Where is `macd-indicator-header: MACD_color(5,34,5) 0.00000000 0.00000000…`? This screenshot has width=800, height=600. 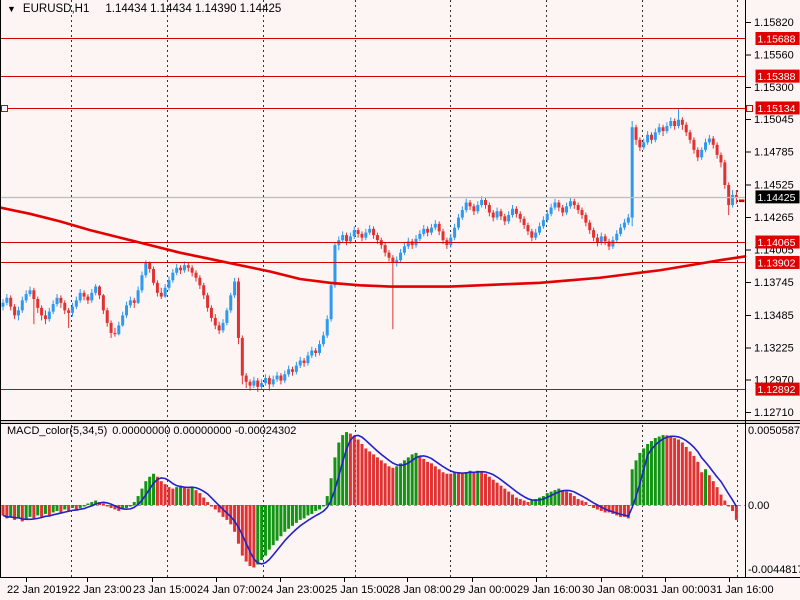 macd-indicator-header: MACD_color(5,34,5) 0.00000000 0.00000000… is located at coordinates (151, 431).